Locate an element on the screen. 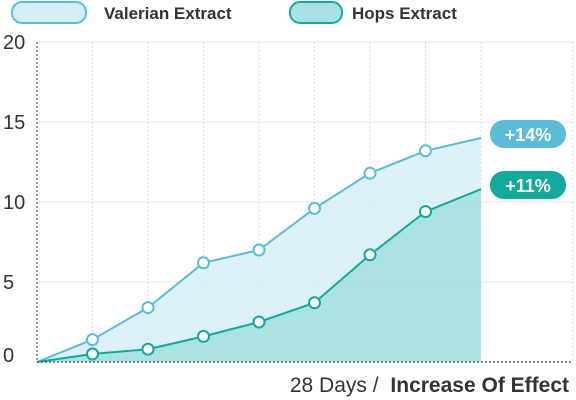 This screenshot has height=400, width=576. x-axis-label-bold: Increase Of Effect is located at coordinates (479, 385).